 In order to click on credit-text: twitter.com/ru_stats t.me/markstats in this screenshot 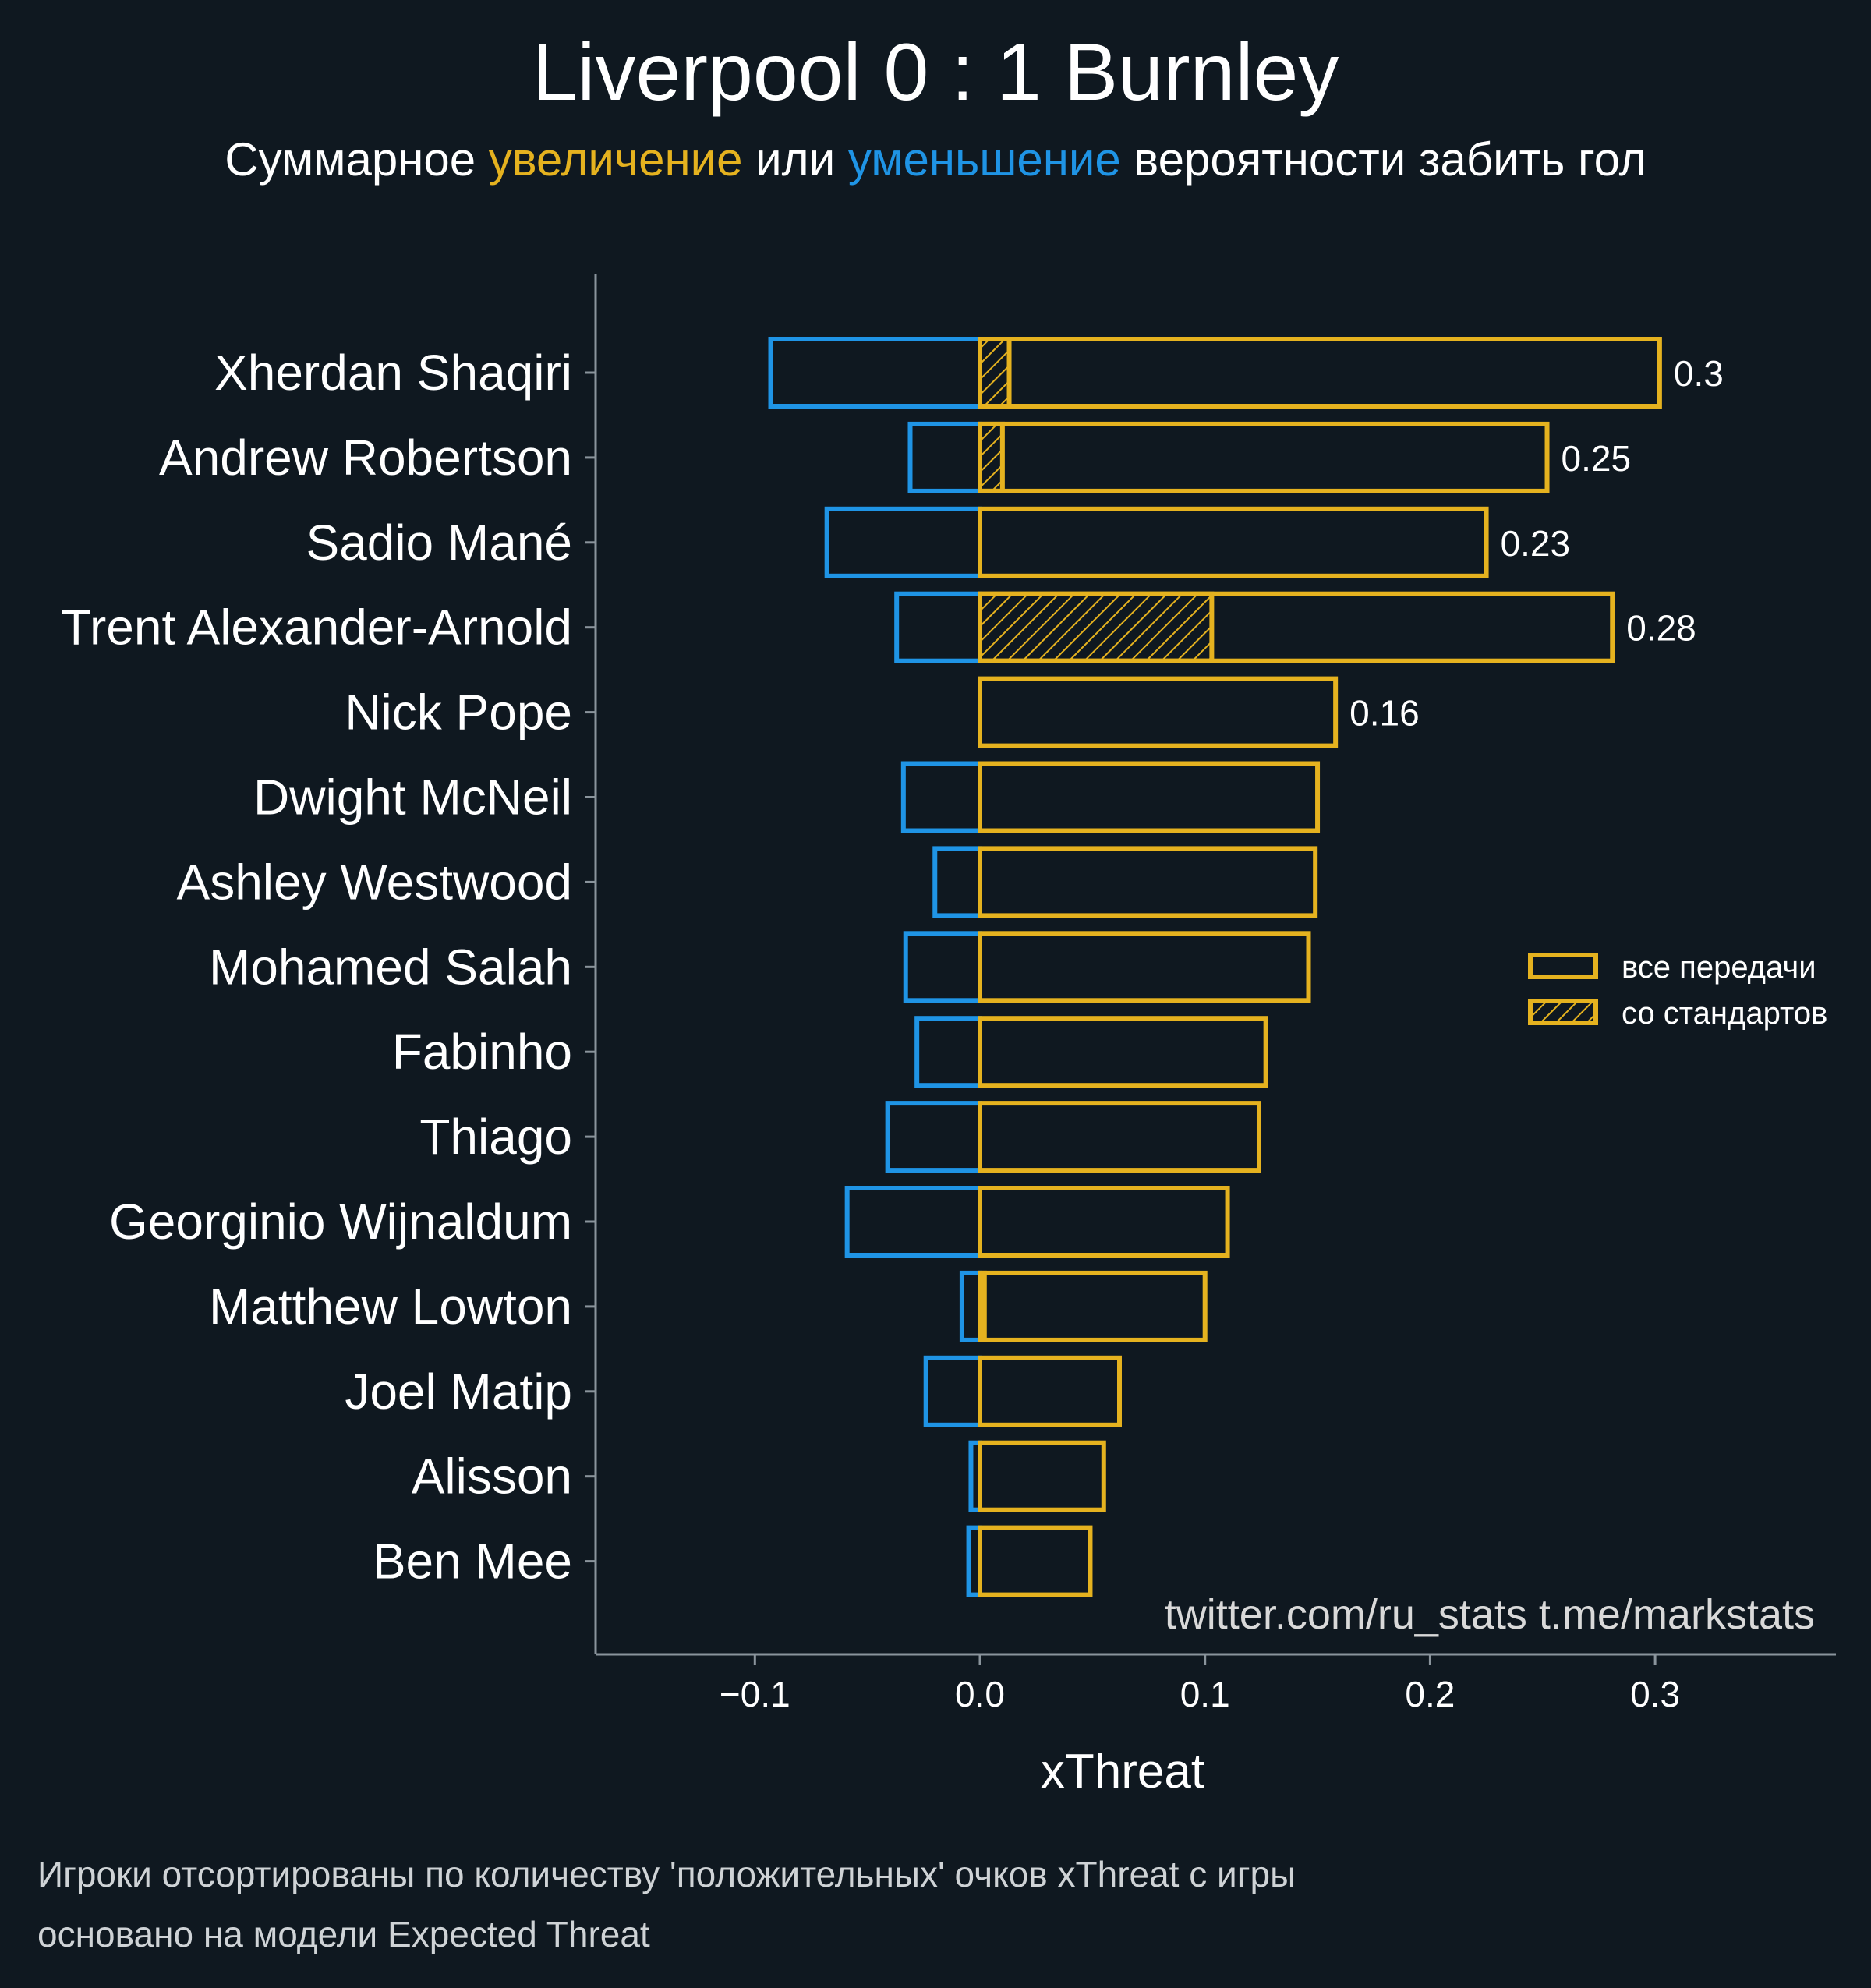, I will do `click(1490, 1614)`.